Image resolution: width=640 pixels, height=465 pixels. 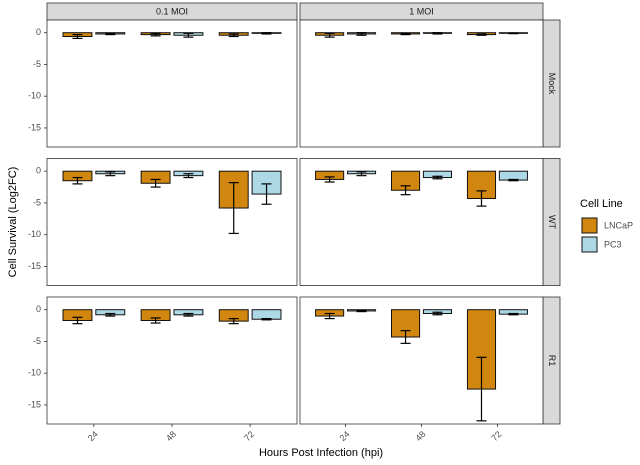 I want to click on legend-label: LNCaP, so click(x=618, y=225).